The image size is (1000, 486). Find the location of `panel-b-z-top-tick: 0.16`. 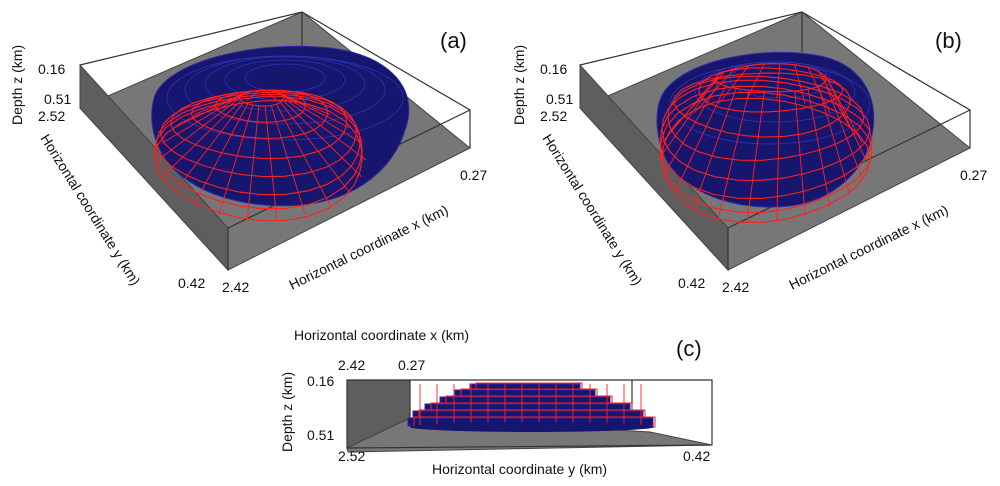

panel-b-z-top-tick: 0.16 is located at coordinates (553, 69).